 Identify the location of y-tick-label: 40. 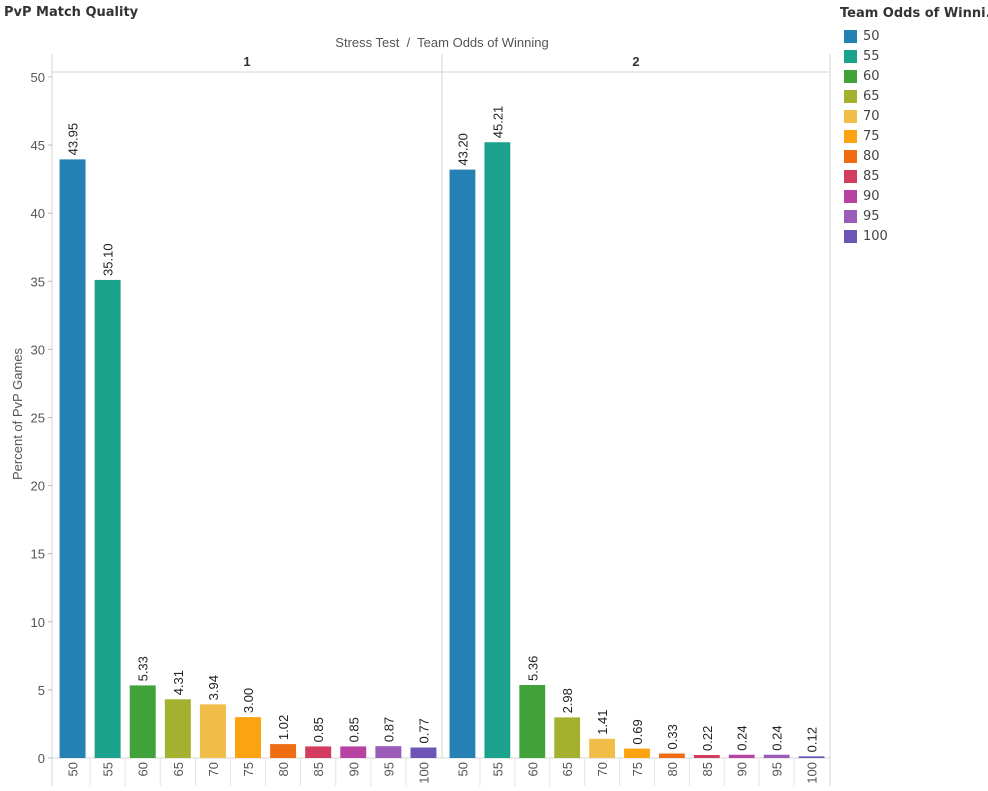
(38, 213).